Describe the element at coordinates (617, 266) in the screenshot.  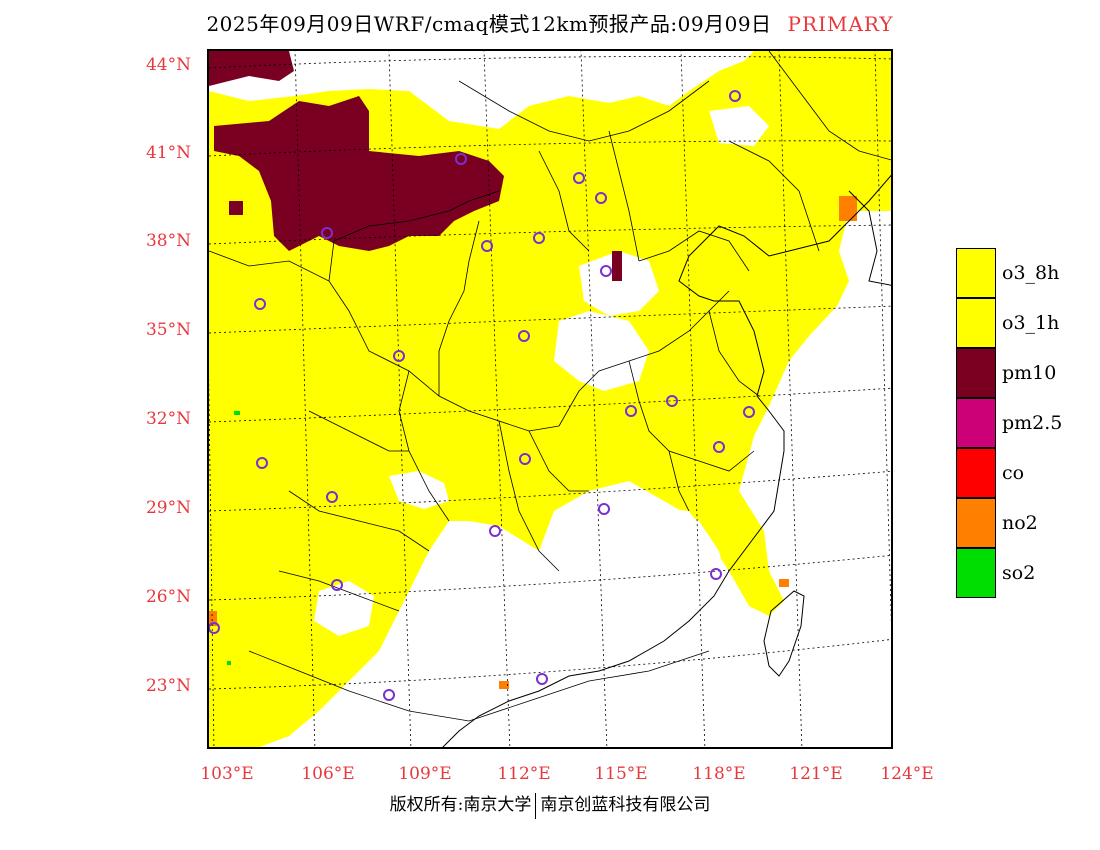
I see `pm10-patch-east` at that location.